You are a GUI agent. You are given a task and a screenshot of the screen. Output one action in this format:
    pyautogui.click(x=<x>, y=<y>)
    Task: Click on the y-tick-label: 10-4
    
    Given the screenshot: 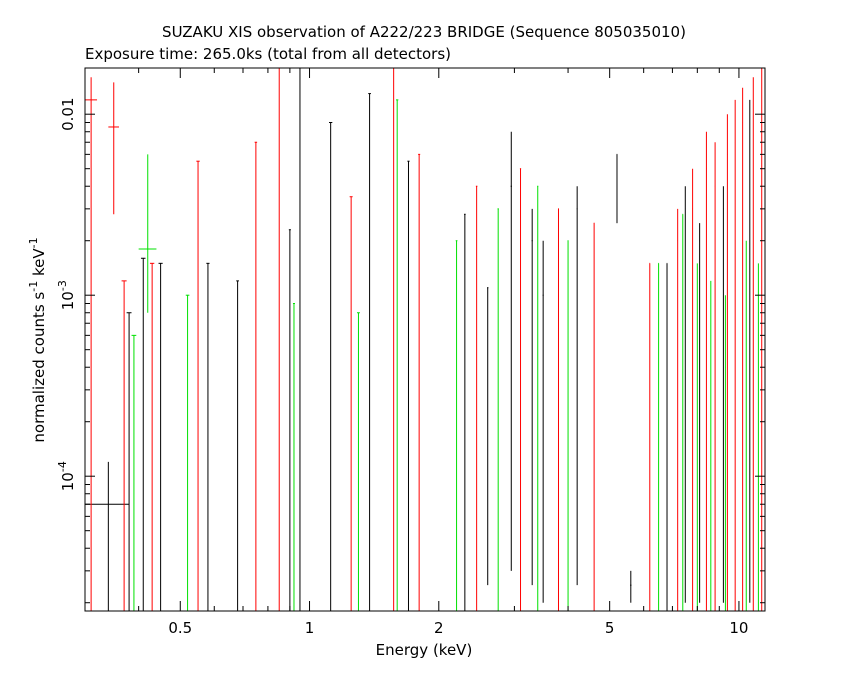 What is the action you would take?
    pyautogui.click(x=66, y=476)
    